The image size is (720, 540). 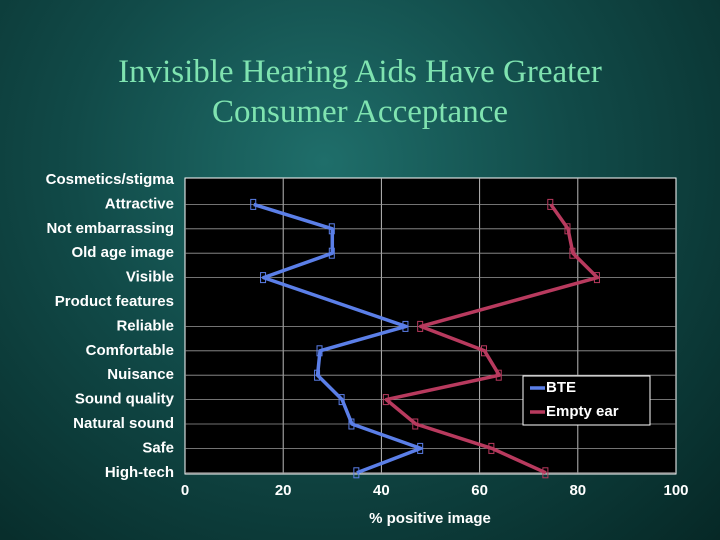 I want to click on x-tick-label: 20, so click(x=283, y=490).